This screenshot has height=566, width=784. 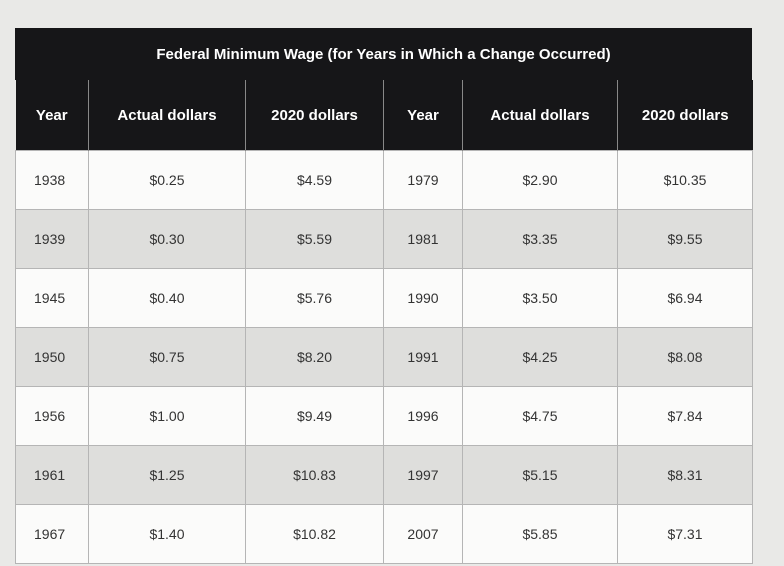 I want to click on table-cell: $4.75, so click(x=540, y=416).